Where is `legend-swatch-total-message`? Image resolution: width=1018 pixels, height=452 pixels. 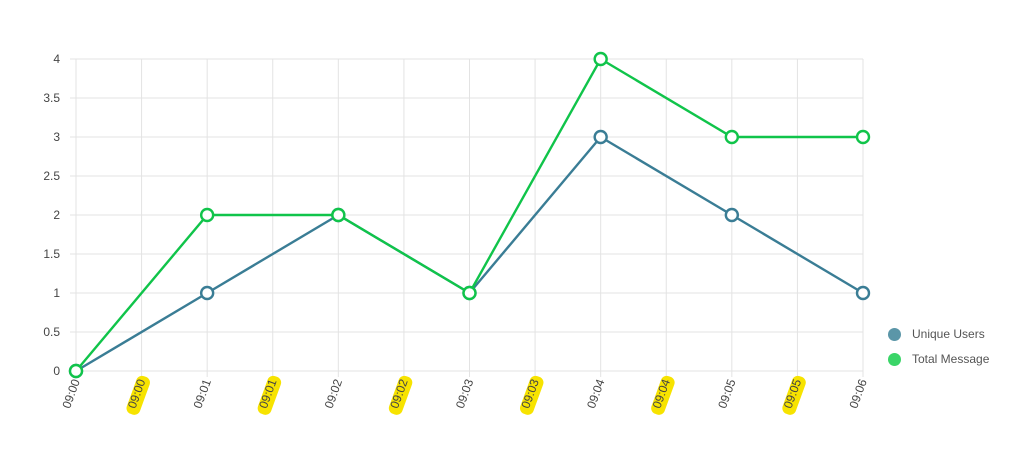
legend-swatch-total-message is located at coordinates (894, 359).